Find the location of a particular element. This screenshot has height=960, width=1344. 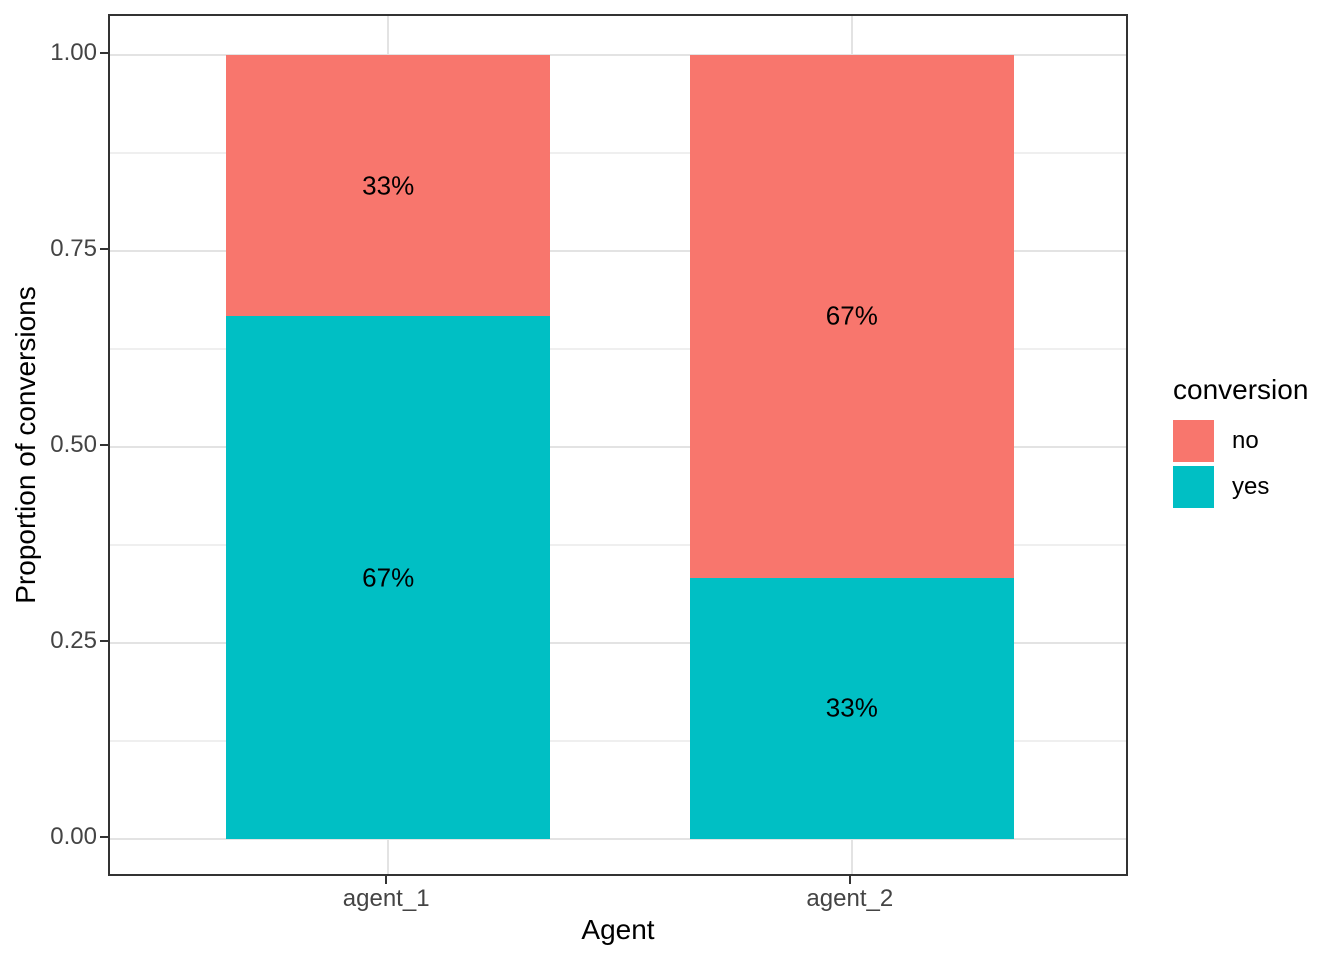

legend-entry-no: no is located at coordinates (1240, 441).